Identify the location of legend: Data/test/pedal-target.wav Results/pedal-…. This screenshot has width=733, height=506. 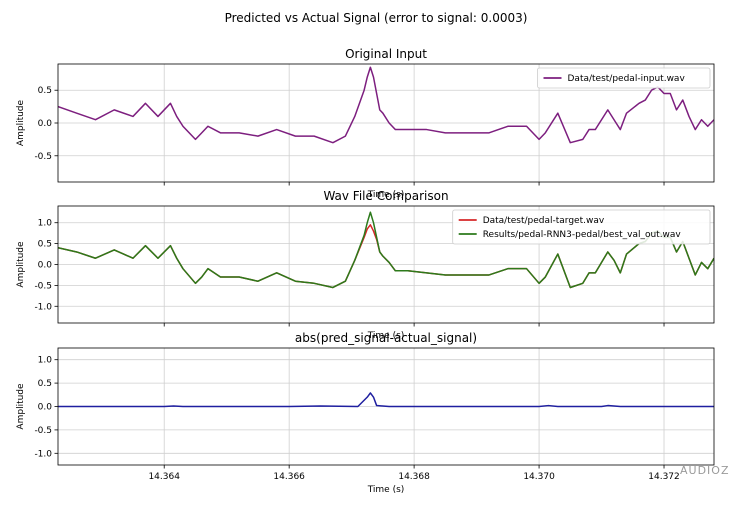
(581, 227).